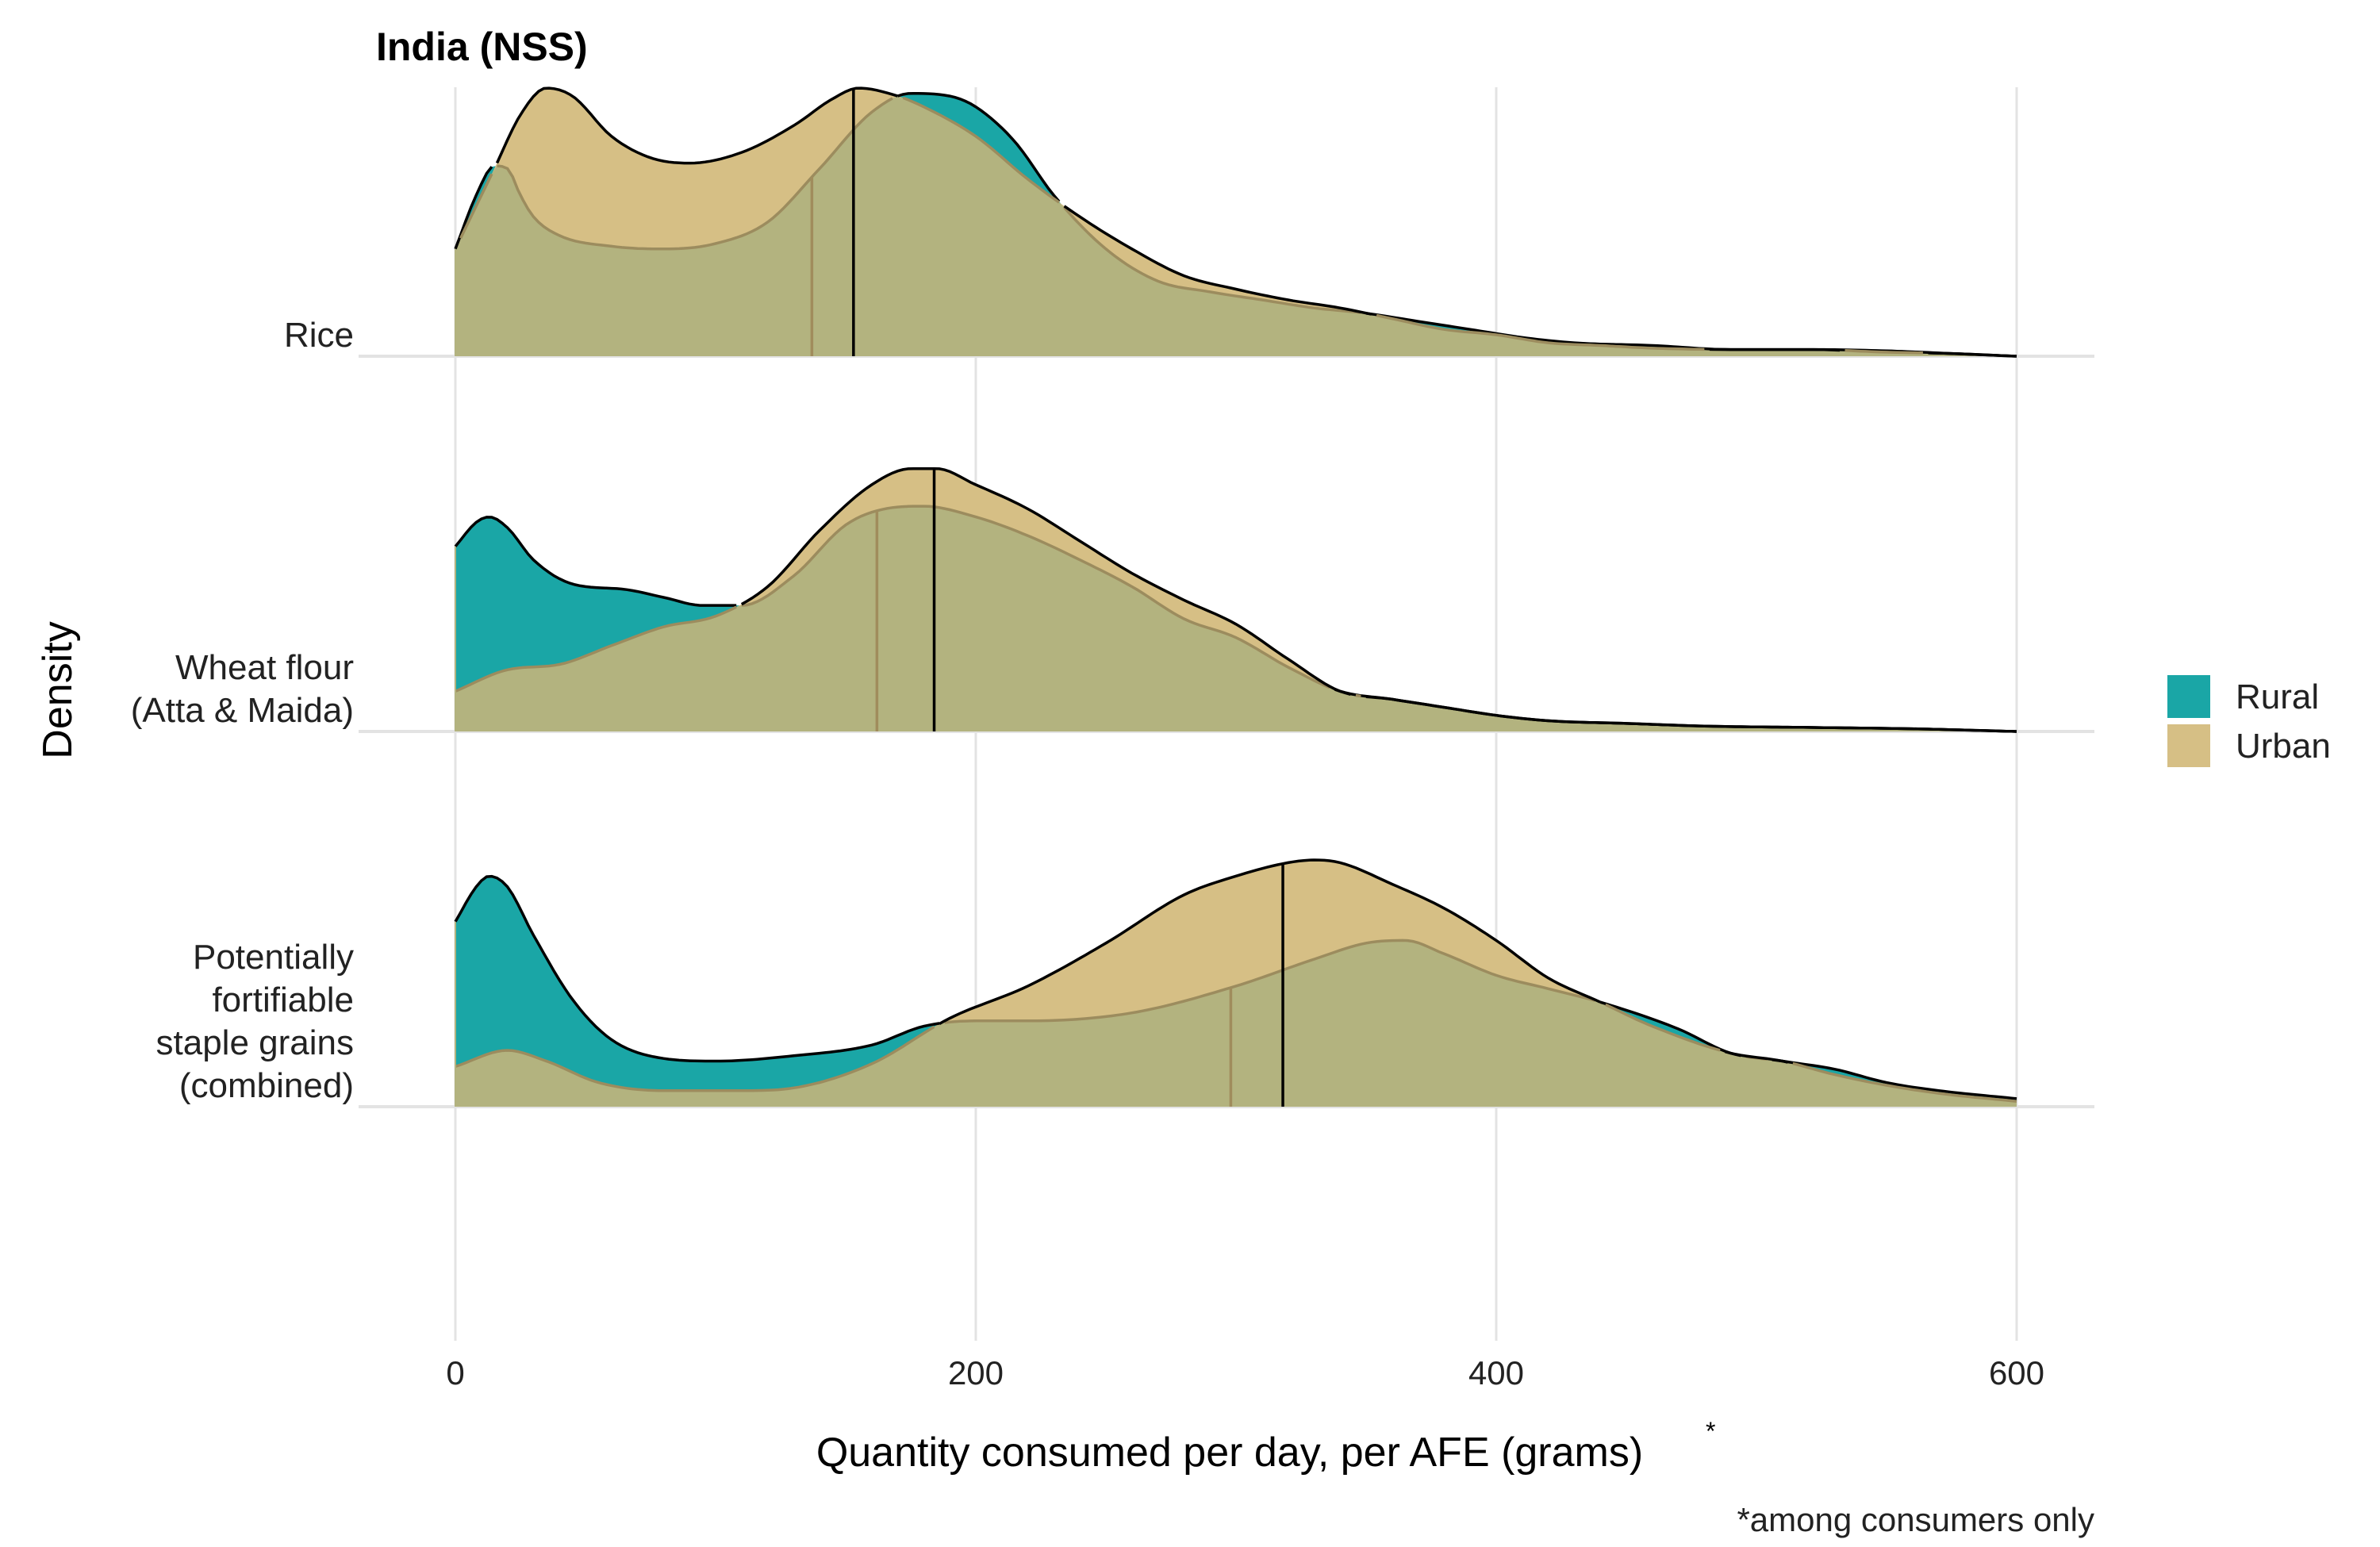 Image resolution: width=2380 pixels, height=1547 pixels. What do you see at coordinates (264, 667) in the screenshot?
I see `row-label-1-line-0: Wheat flour` at bounding box center [264, 667].